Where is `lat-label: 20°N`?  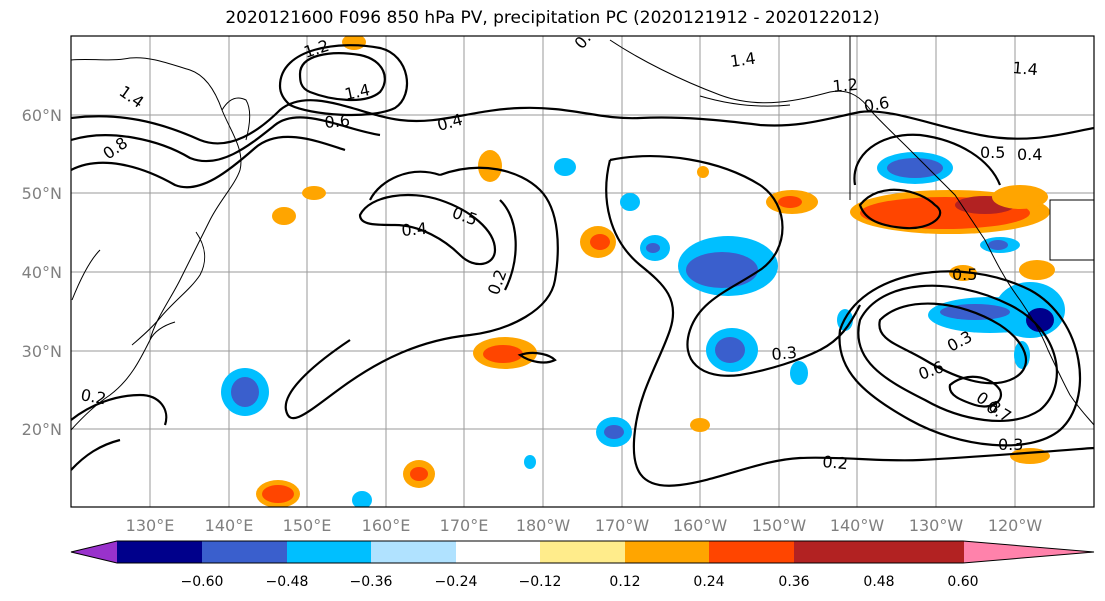
lat-label: 20°N is located at coordinates (42, 429).